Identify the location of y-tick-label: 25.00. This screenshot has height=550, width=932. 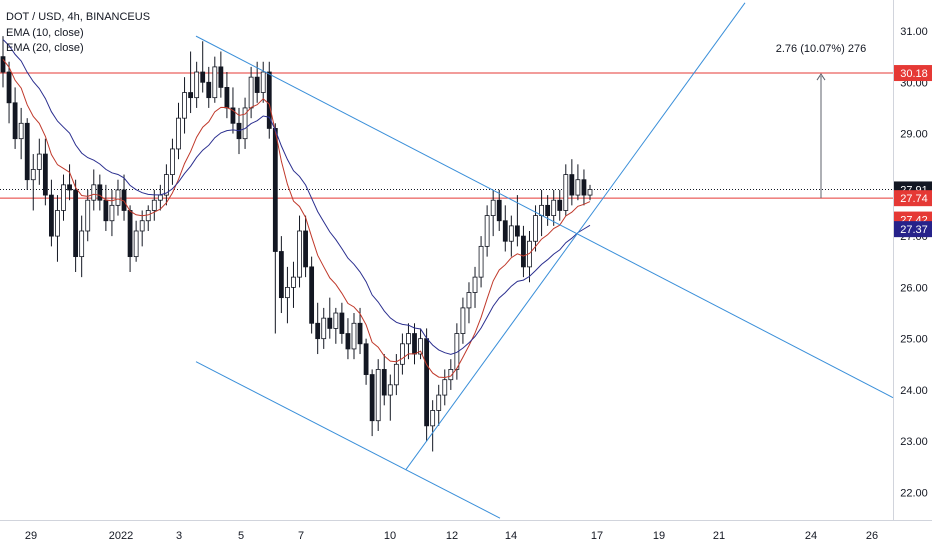
(914, 340).